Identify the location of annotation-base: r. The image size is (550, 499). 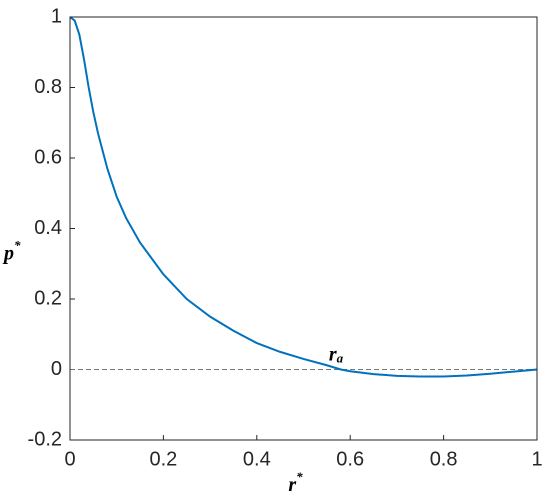
(333, 354).